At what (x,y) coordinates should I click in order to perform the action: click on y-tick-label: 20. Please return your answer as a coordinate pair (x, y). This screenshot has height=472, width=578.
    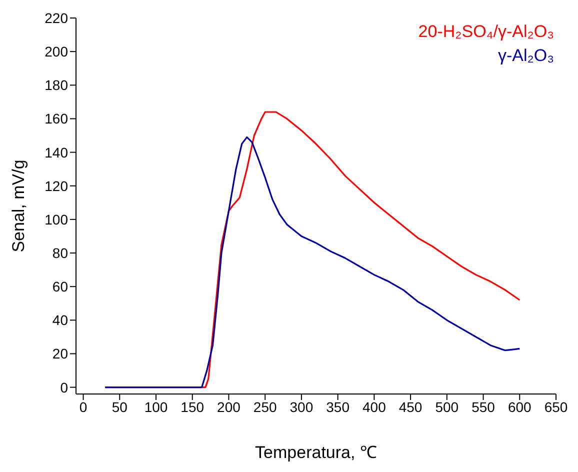
    Looking at the image, I should click on (60, 354).